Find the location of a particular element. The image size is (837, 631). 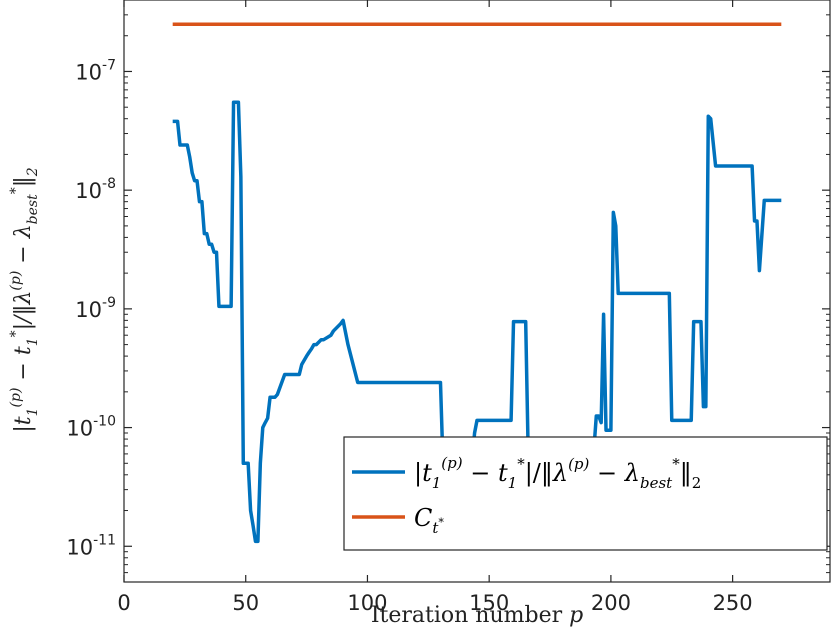

x-tick-label: 200 is located at coordinates (611, 603).